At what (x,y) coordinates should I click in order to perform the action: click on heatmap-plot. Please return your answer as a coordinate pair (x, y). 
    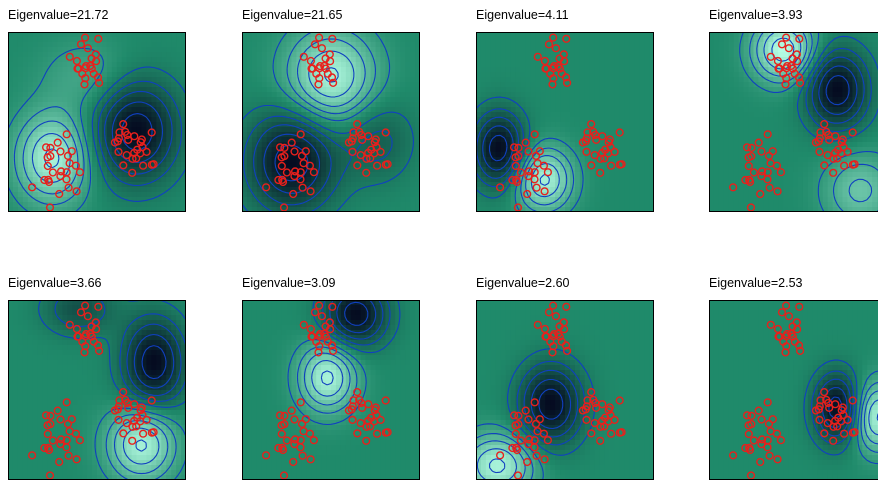
    Looking at the image, I should click on (793, 122).